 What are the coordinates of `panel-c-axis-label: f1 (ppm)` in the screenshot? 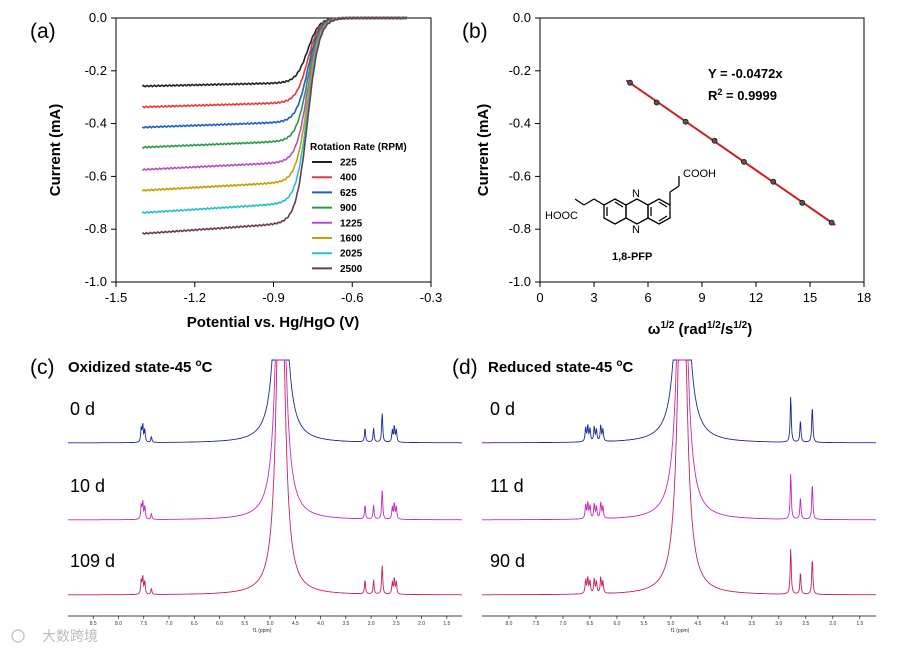 It's located at (262, 631).